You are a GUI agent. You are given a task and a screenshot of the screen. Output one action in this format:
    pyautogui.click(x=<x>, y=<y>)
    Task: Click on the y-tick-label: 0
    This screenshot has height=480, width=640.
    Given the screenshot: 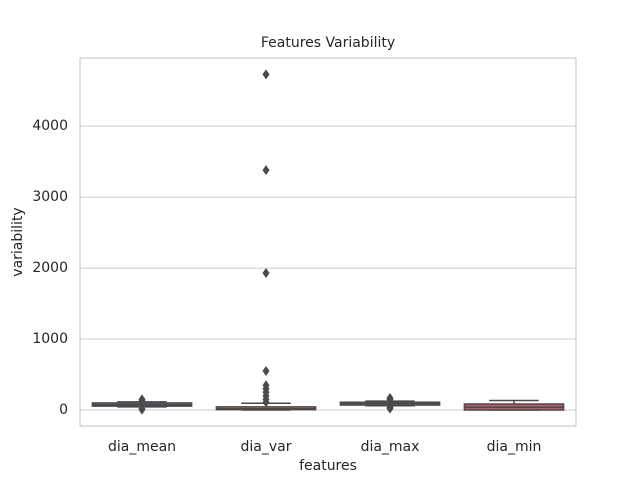 What is the action you would take?
    pyautogui.click(x=63, y=410)
    